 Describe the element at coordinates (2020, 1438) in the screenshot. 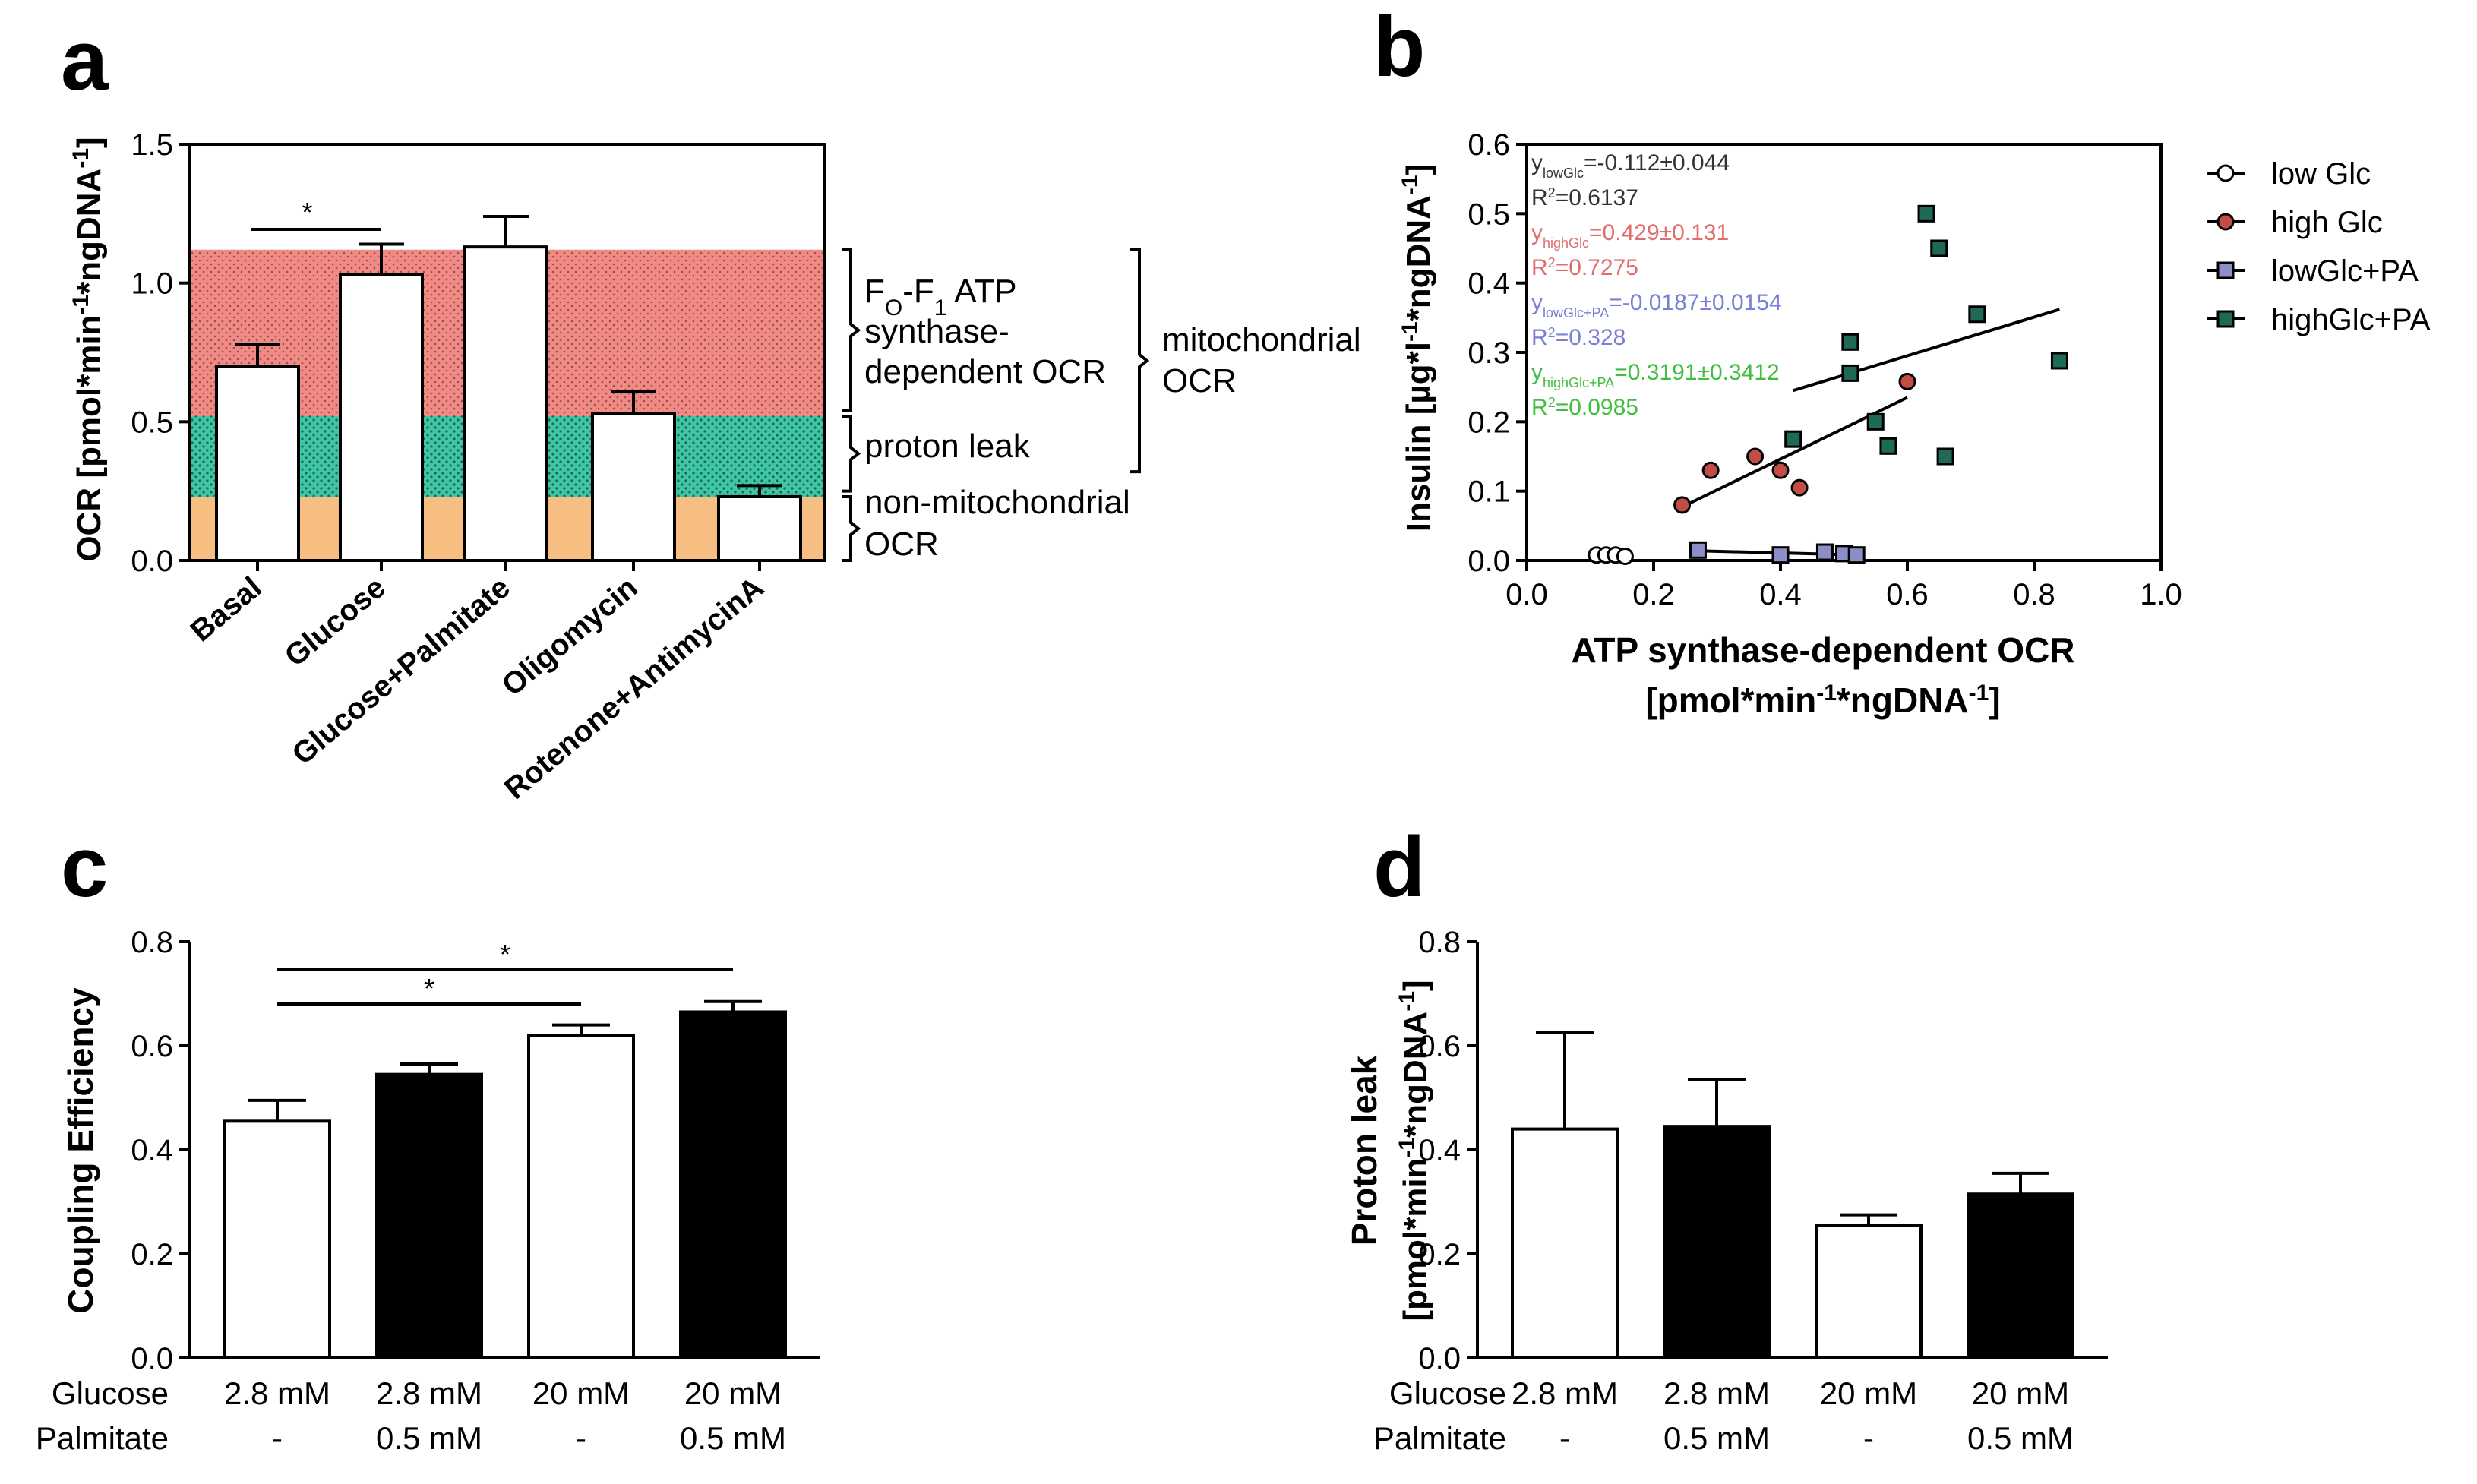

I see `palmitate-value-3: 0.5 mM` at that location.